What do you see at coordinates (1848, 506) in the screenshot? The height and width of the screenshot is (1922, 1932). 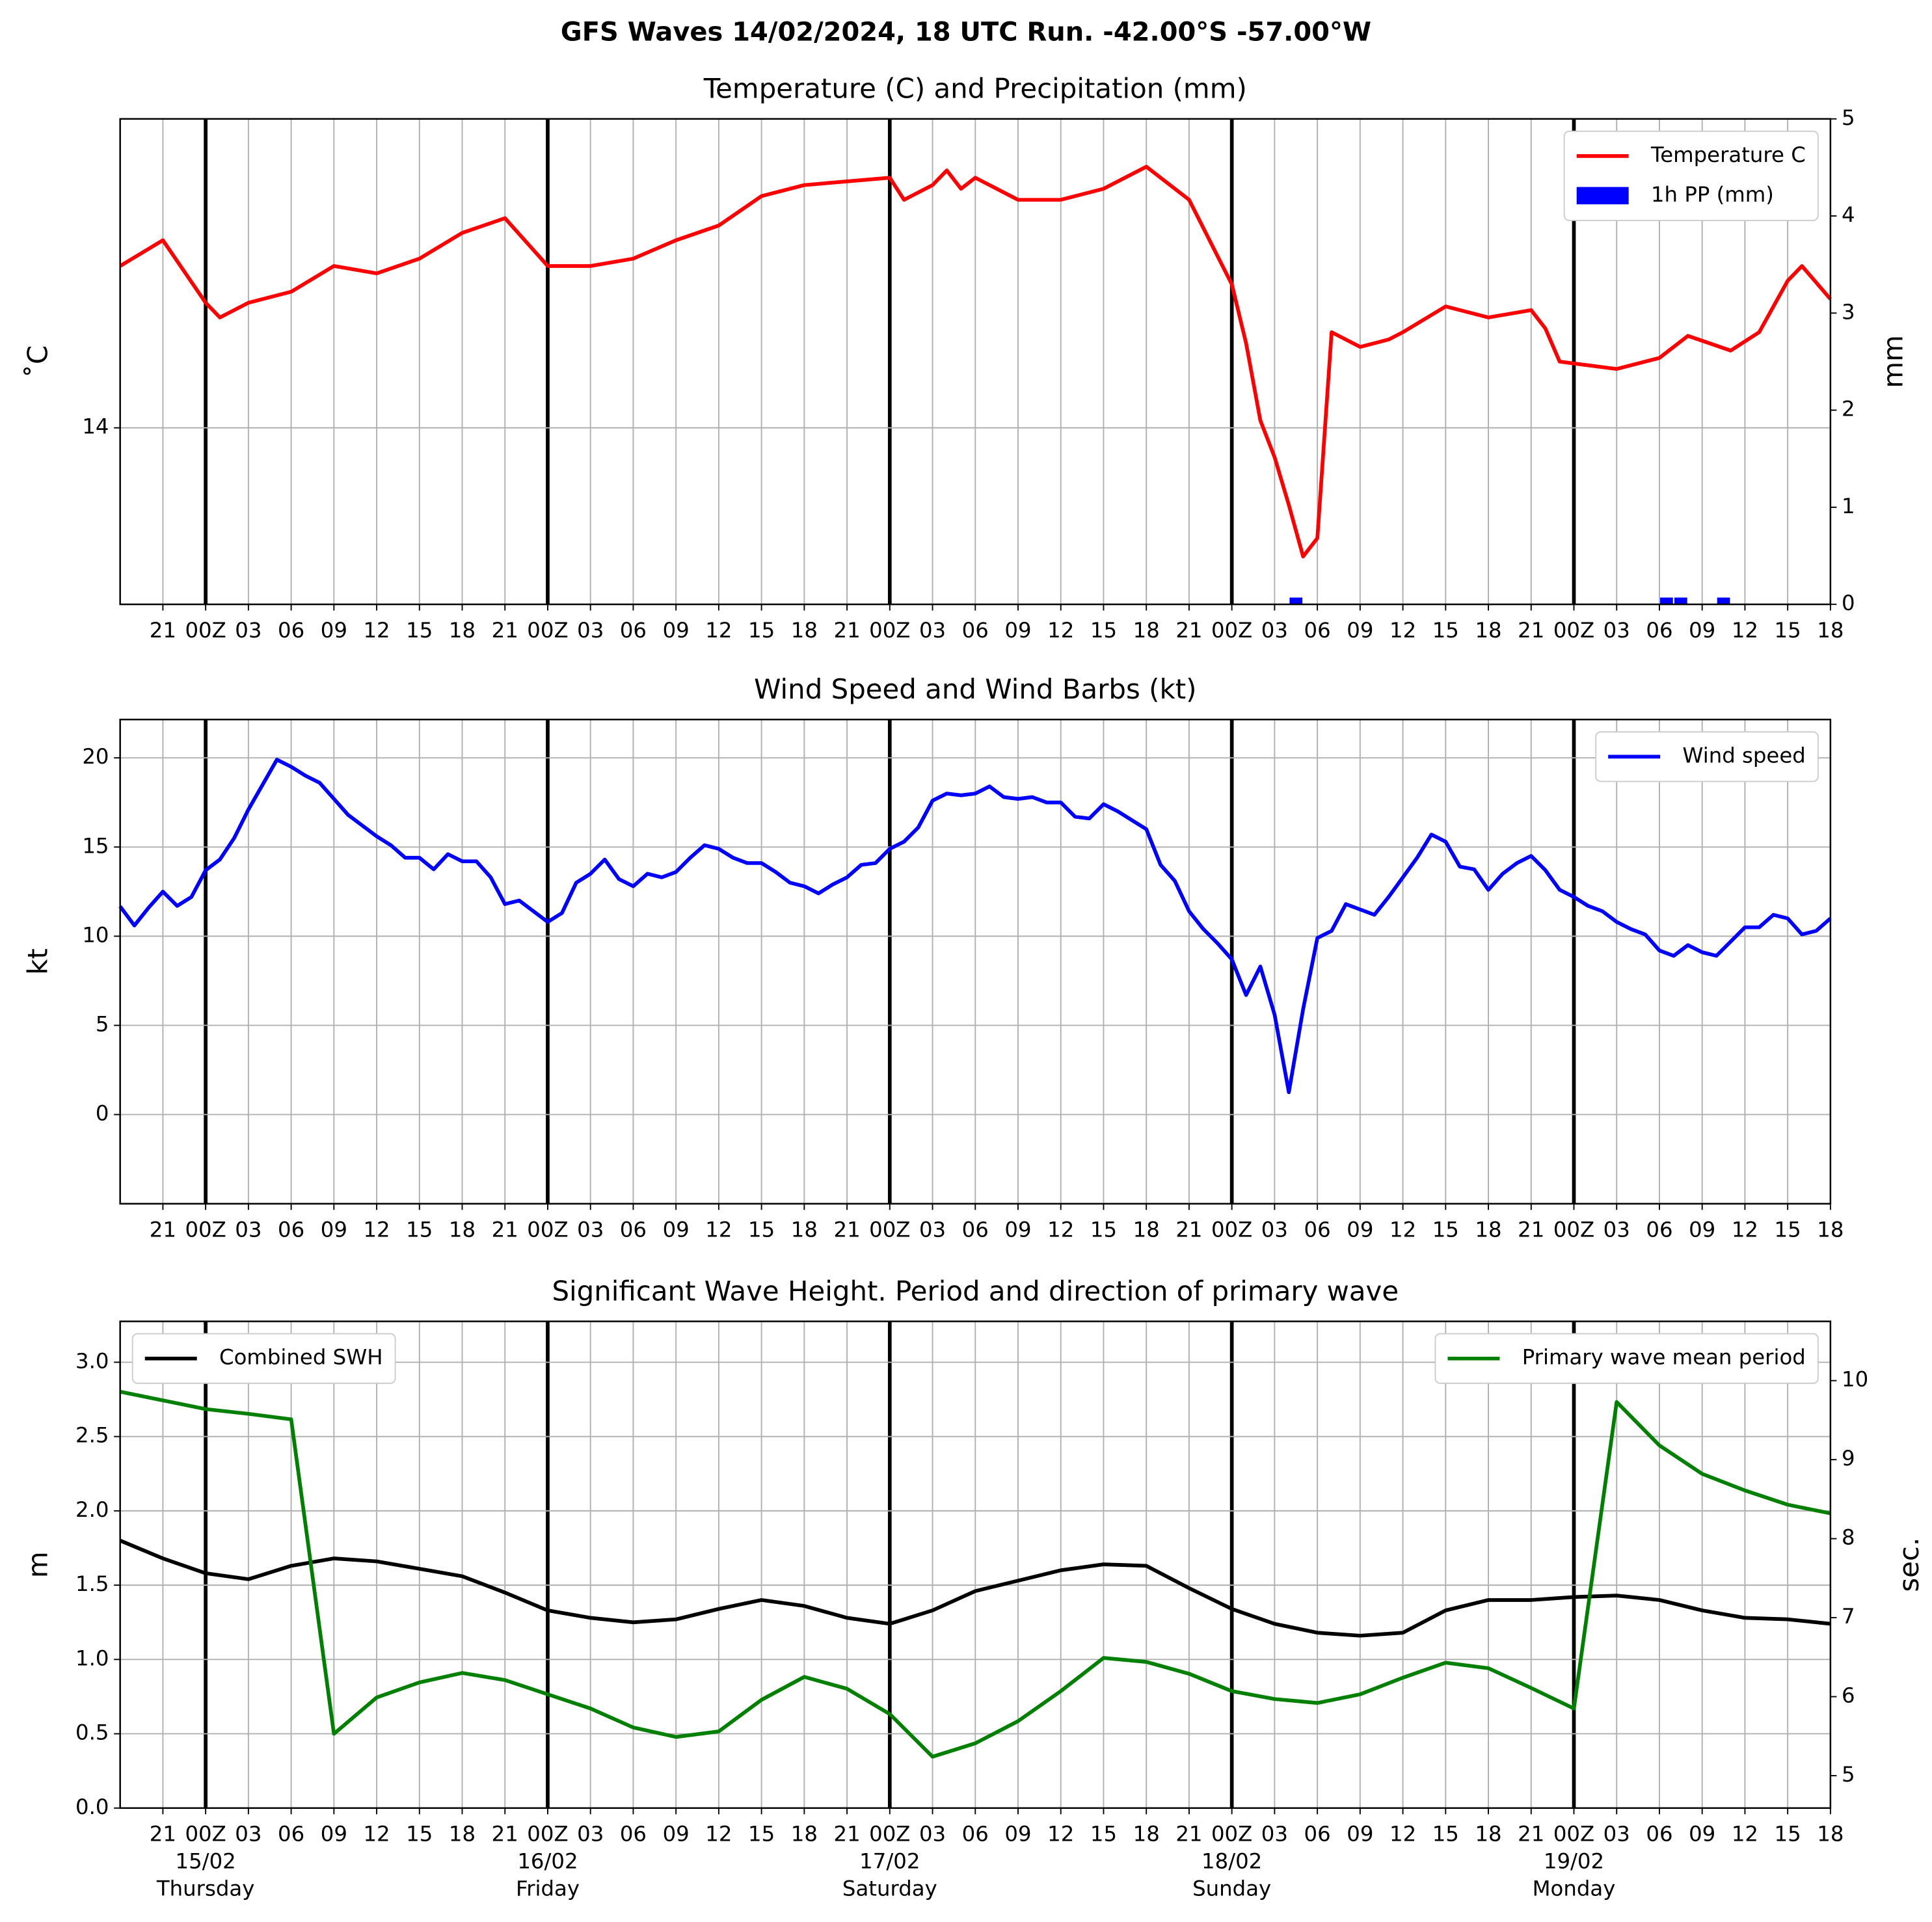 I see `y2-tick-label: 1` at bounding box center [1848, 506].